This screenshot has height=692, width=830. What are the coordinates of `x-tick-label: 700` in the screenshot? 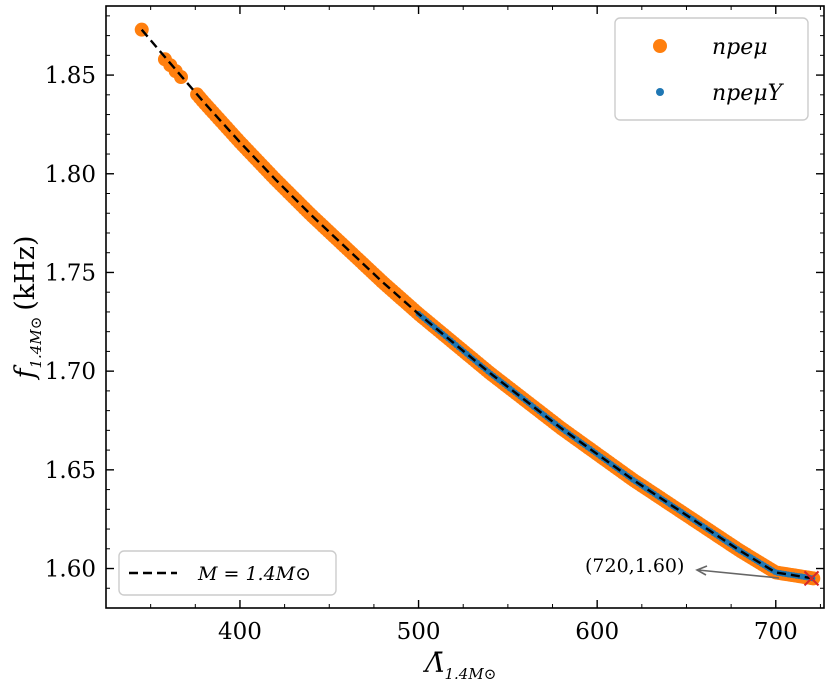 It's located at (776, 632).